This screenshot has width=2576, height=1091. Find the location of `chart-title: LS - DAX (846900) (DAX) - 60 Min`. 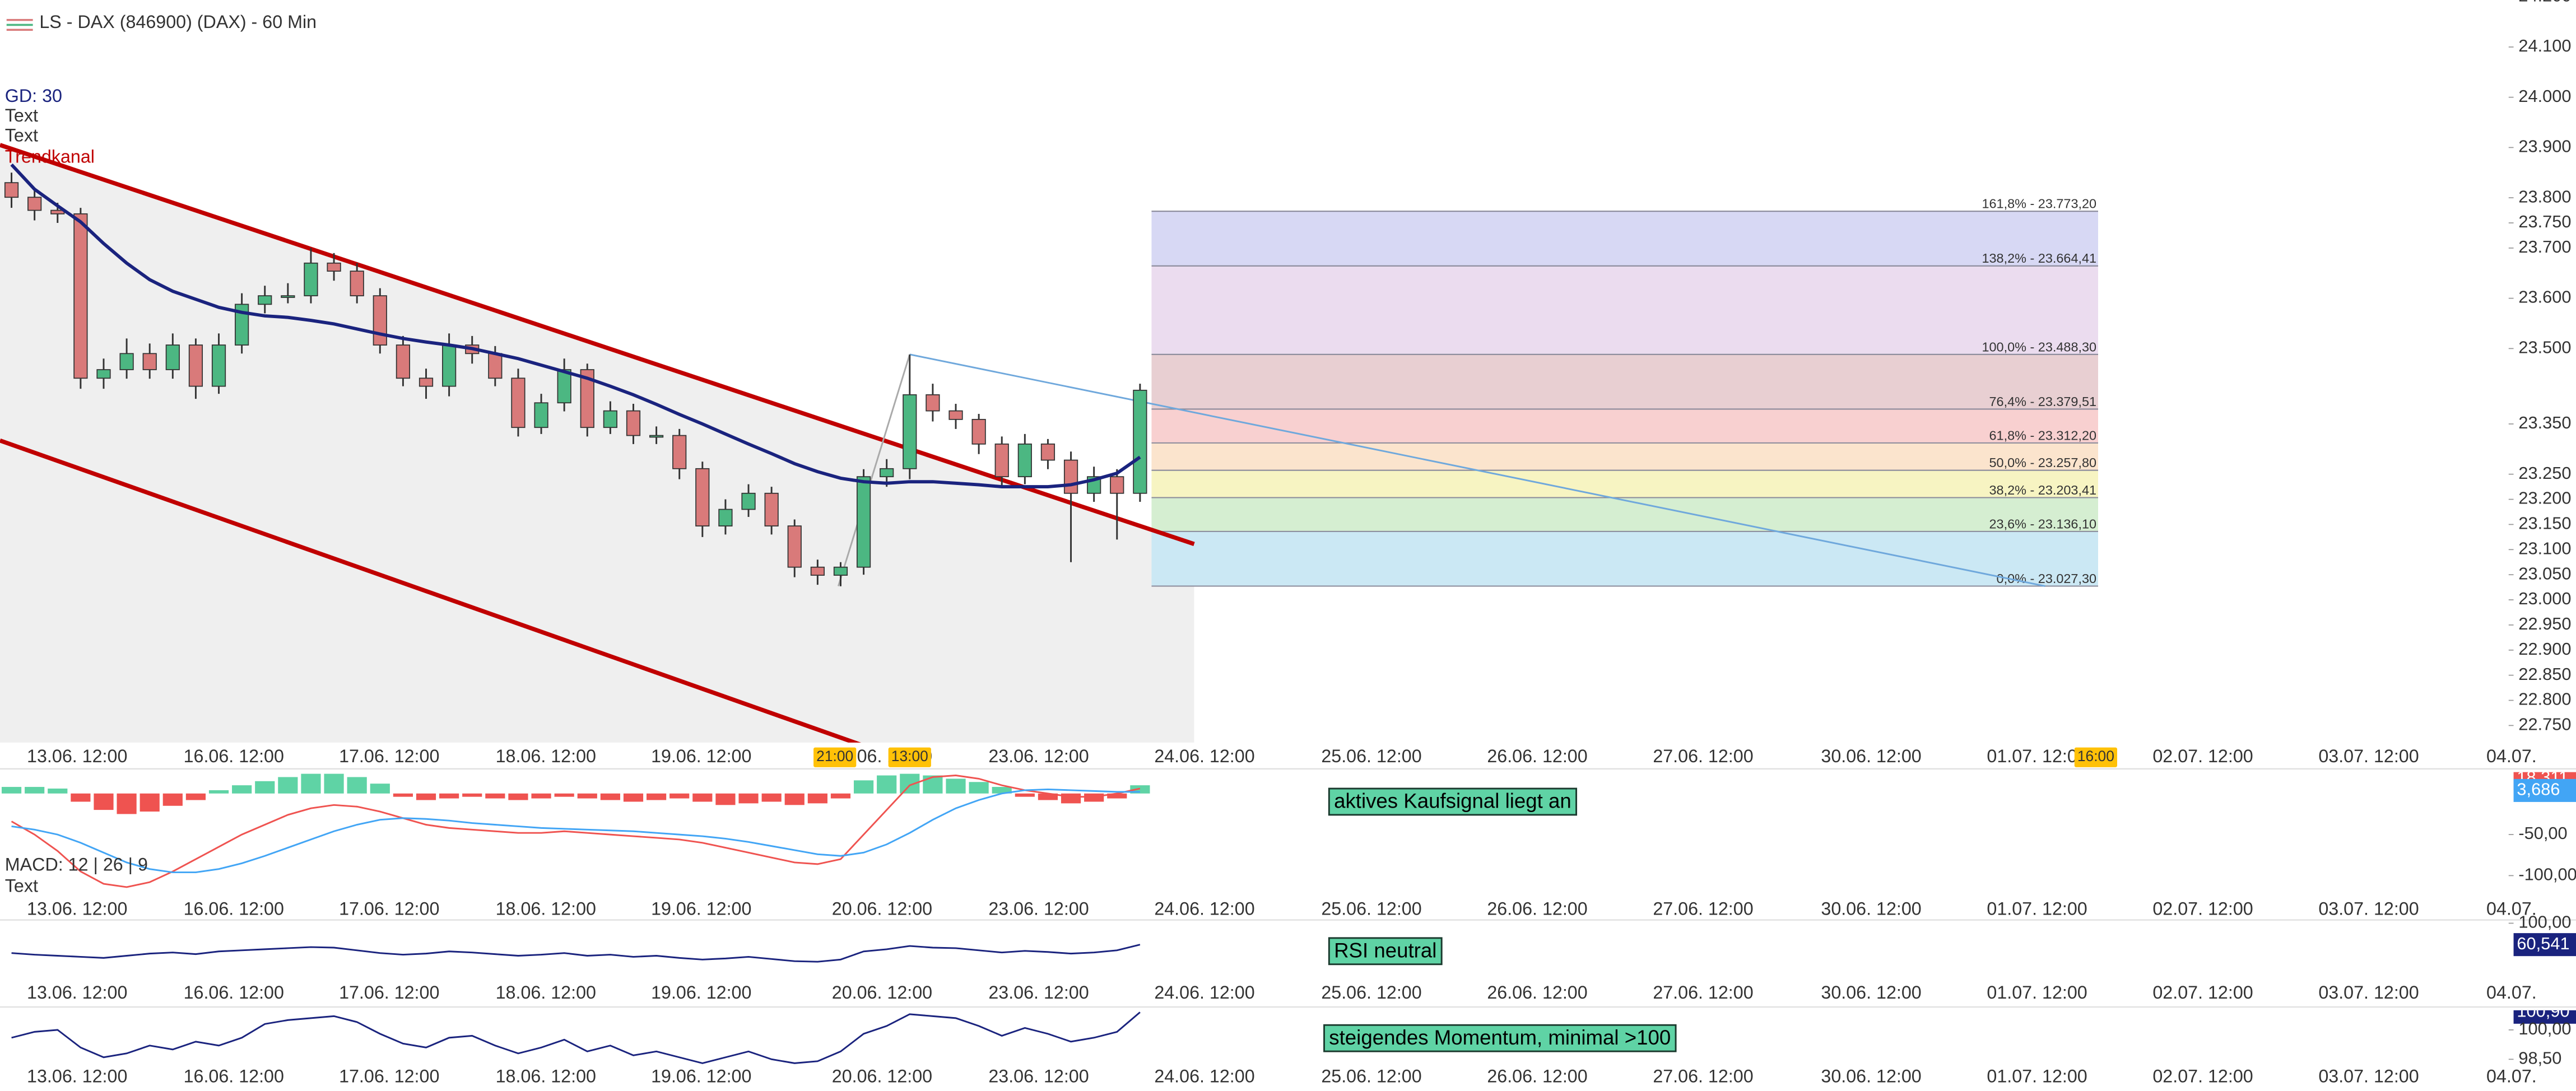

chart-title: LS - DAX (846900) (DAX) - 60 Min is located at coordinates (178, 22).